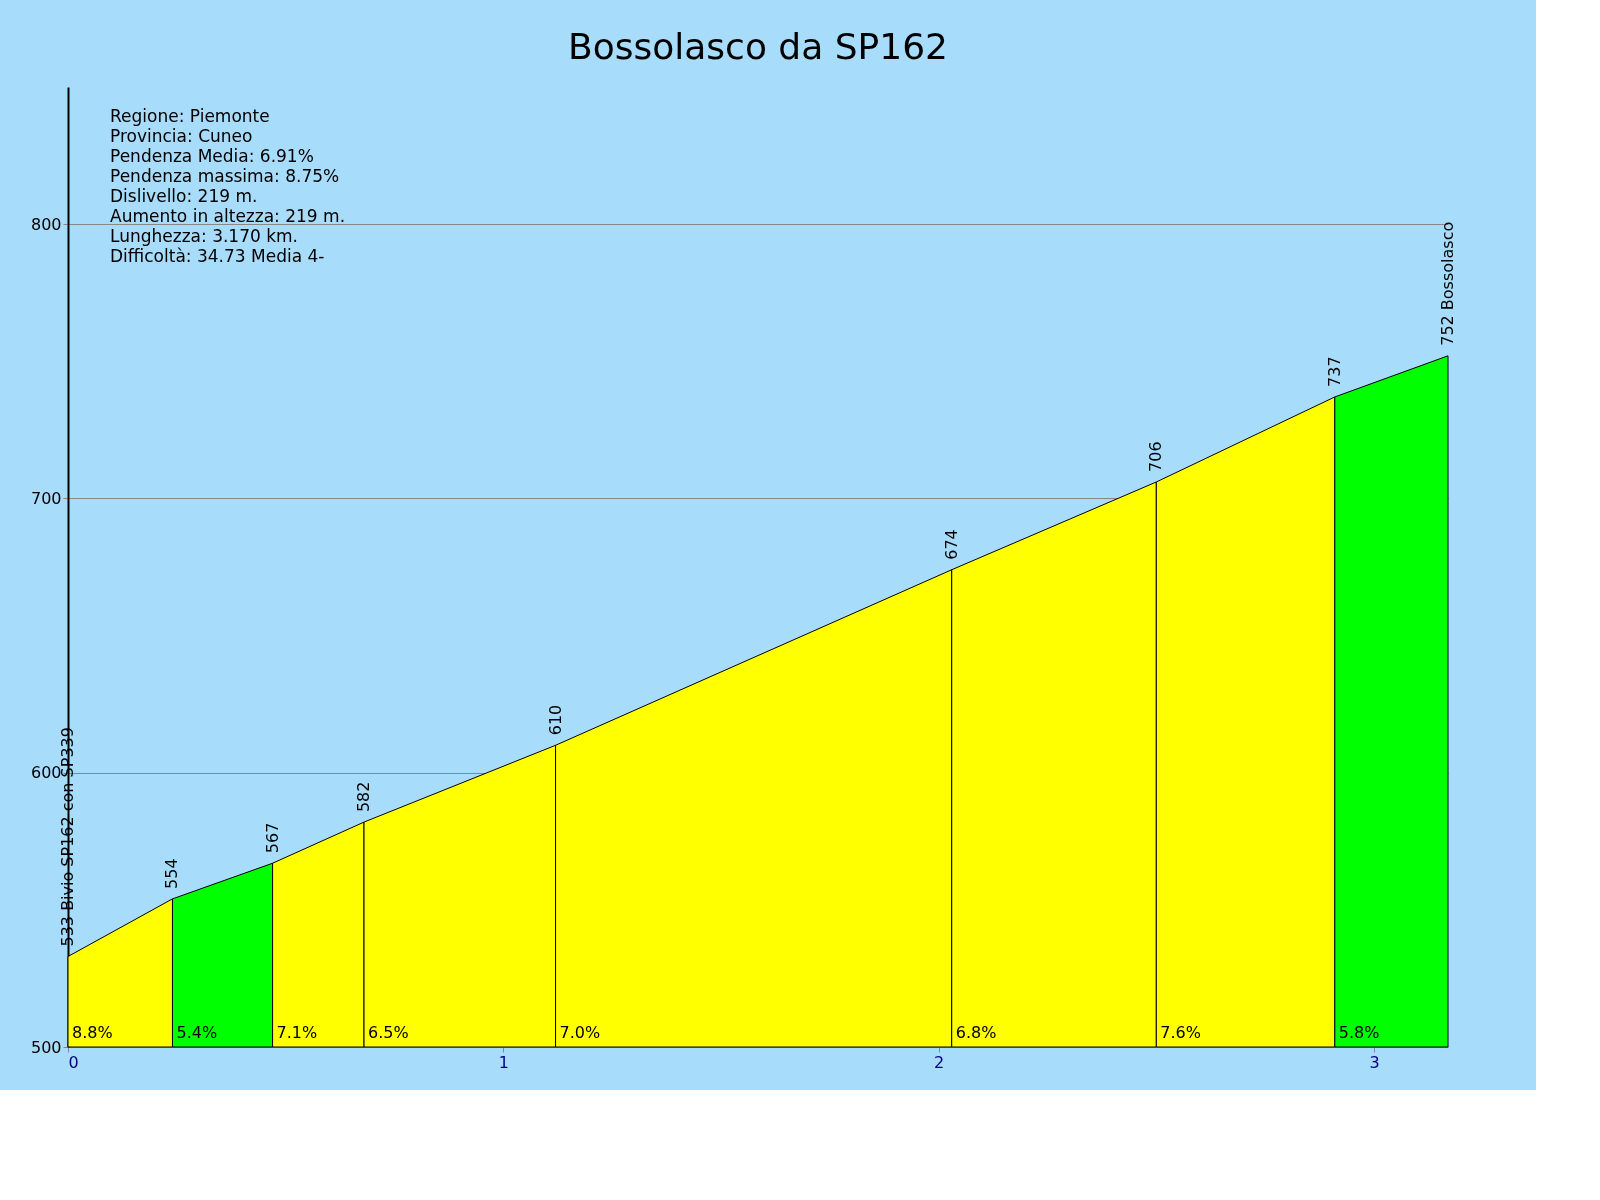  I want to click on data-label: 737, so click(1334, 371).